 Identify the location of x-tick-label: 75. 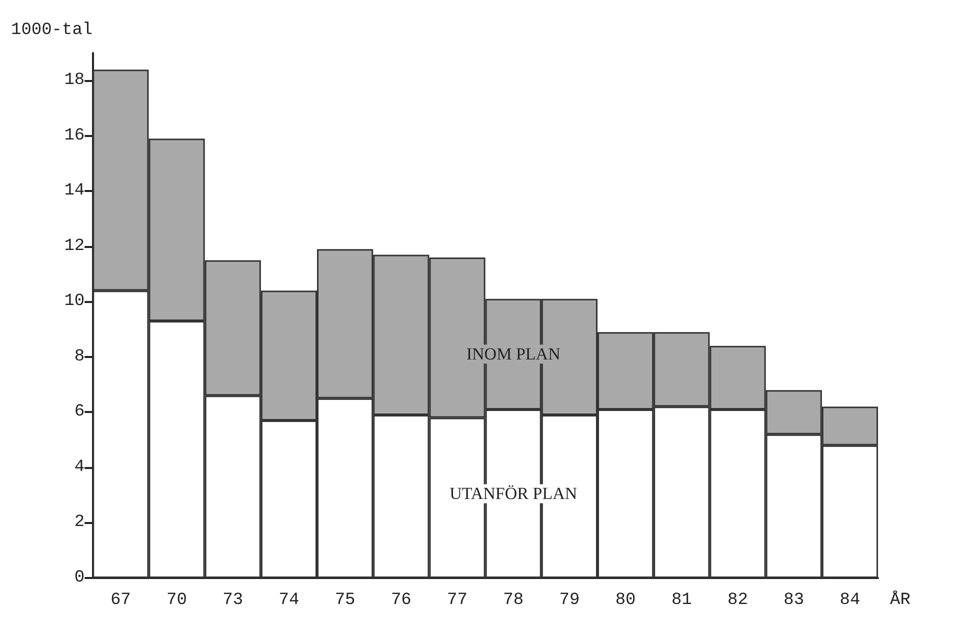
(345, 600).